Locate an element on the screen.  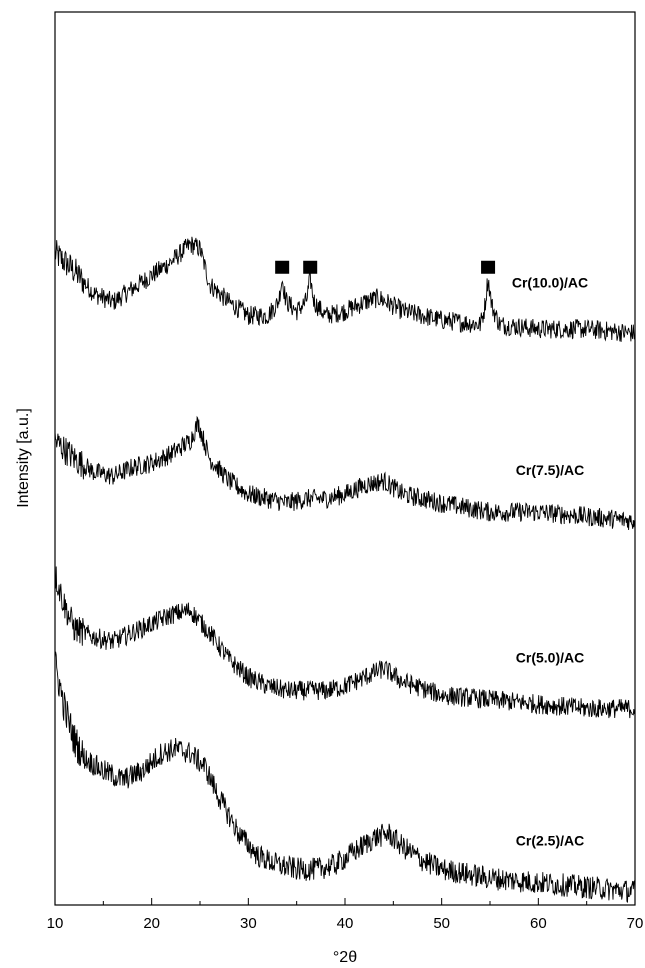
x-tick-label: 30 is located at coordinates (248, 923).